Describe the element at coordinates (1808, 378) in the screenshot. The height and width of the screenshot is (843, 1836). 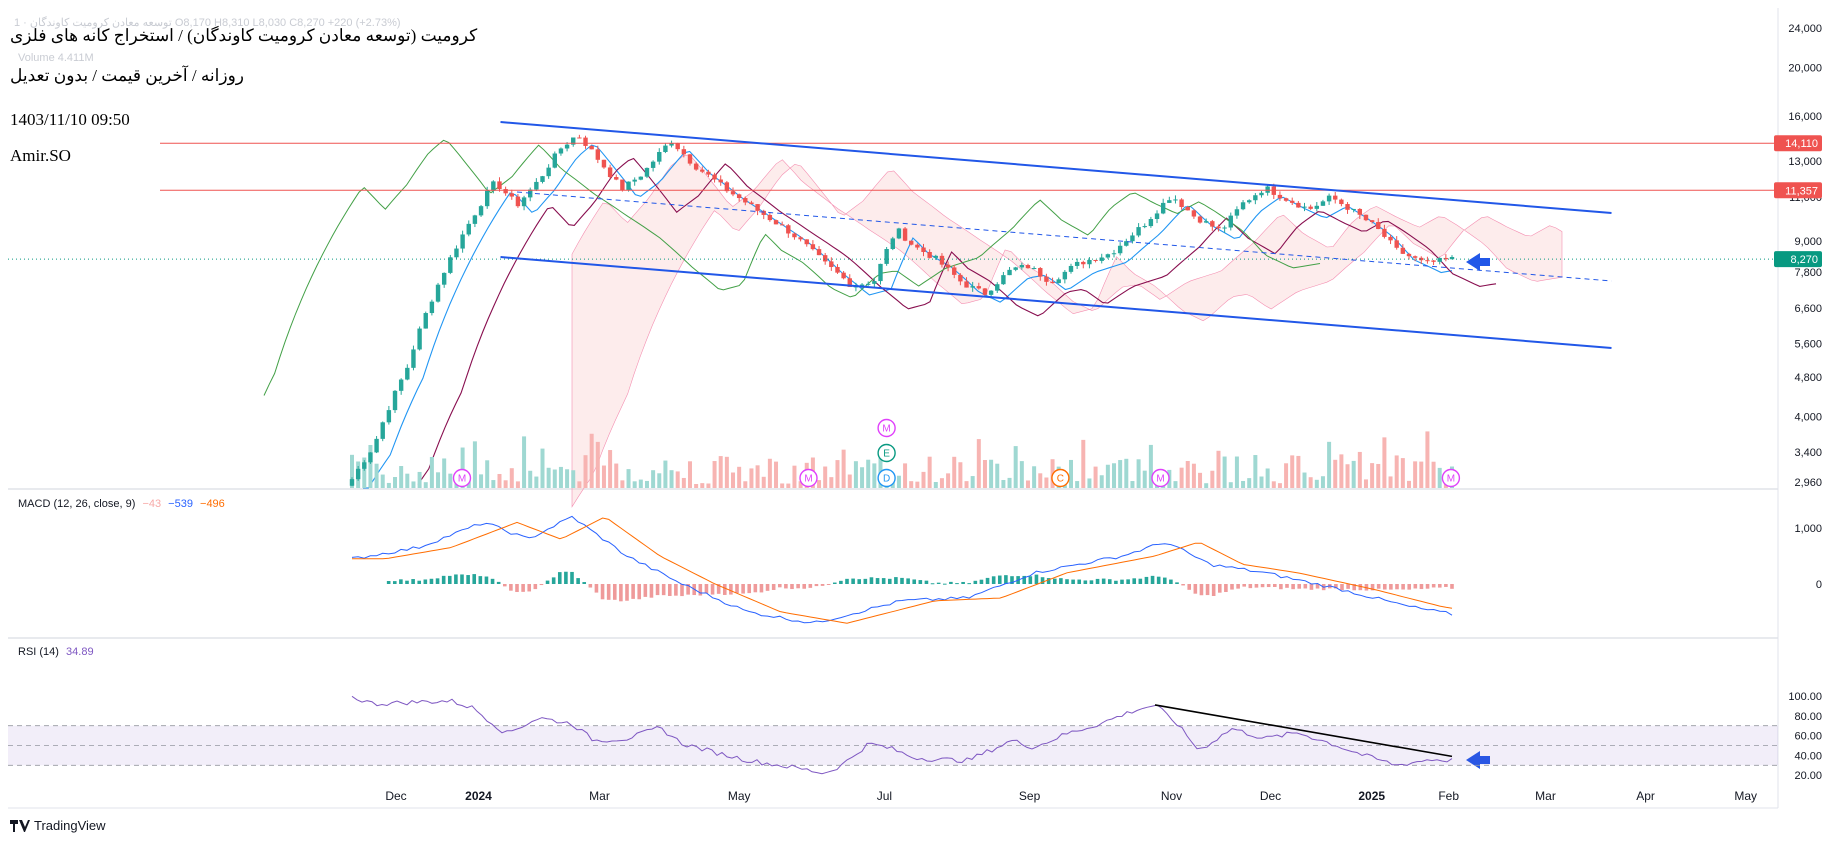
I see `price-tick-label: 4,800` at that location.